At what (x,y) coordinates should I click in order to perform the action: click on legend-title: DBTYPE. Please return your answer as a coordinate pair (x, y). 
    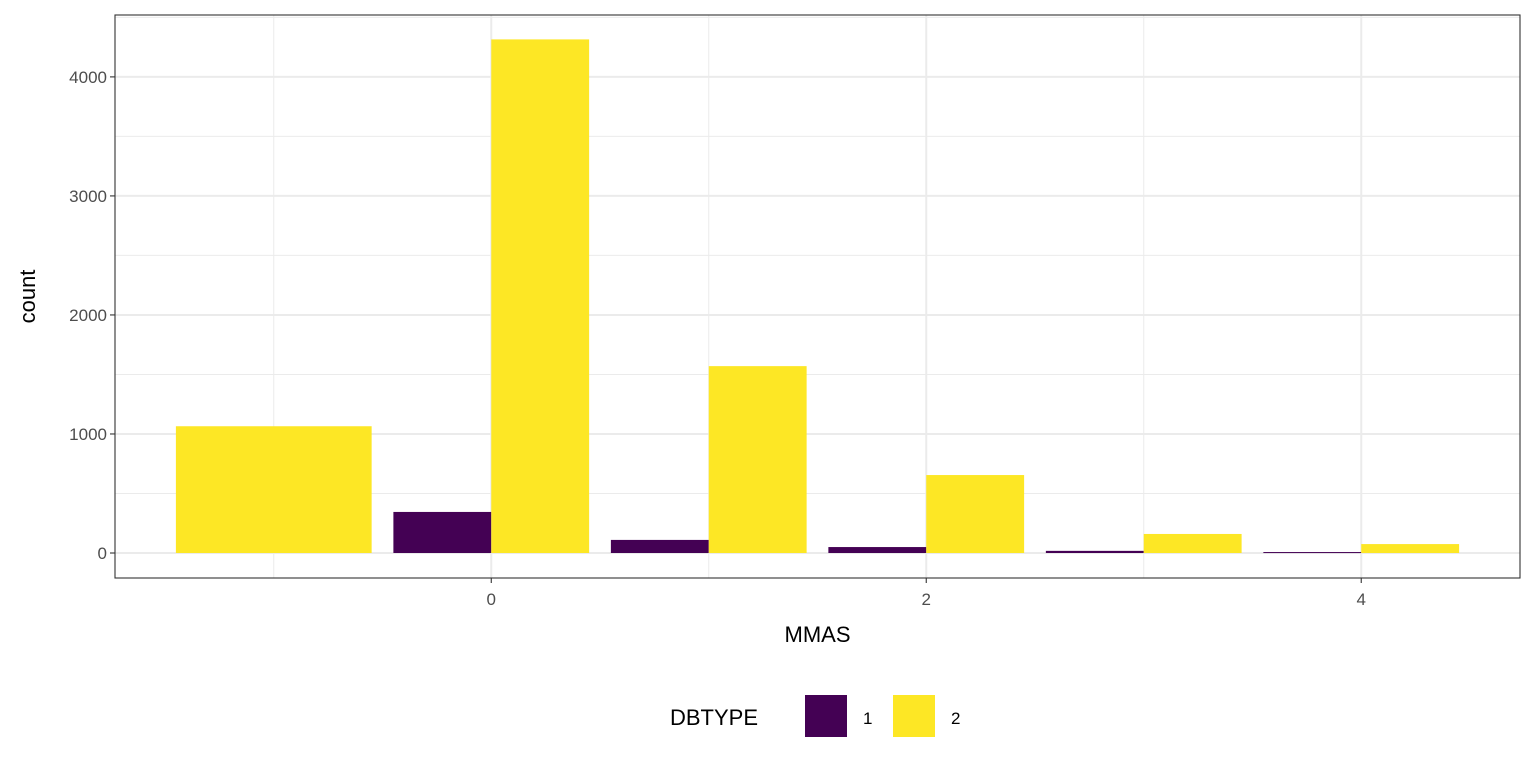
    Looking at the image, I should click on (714, 717).